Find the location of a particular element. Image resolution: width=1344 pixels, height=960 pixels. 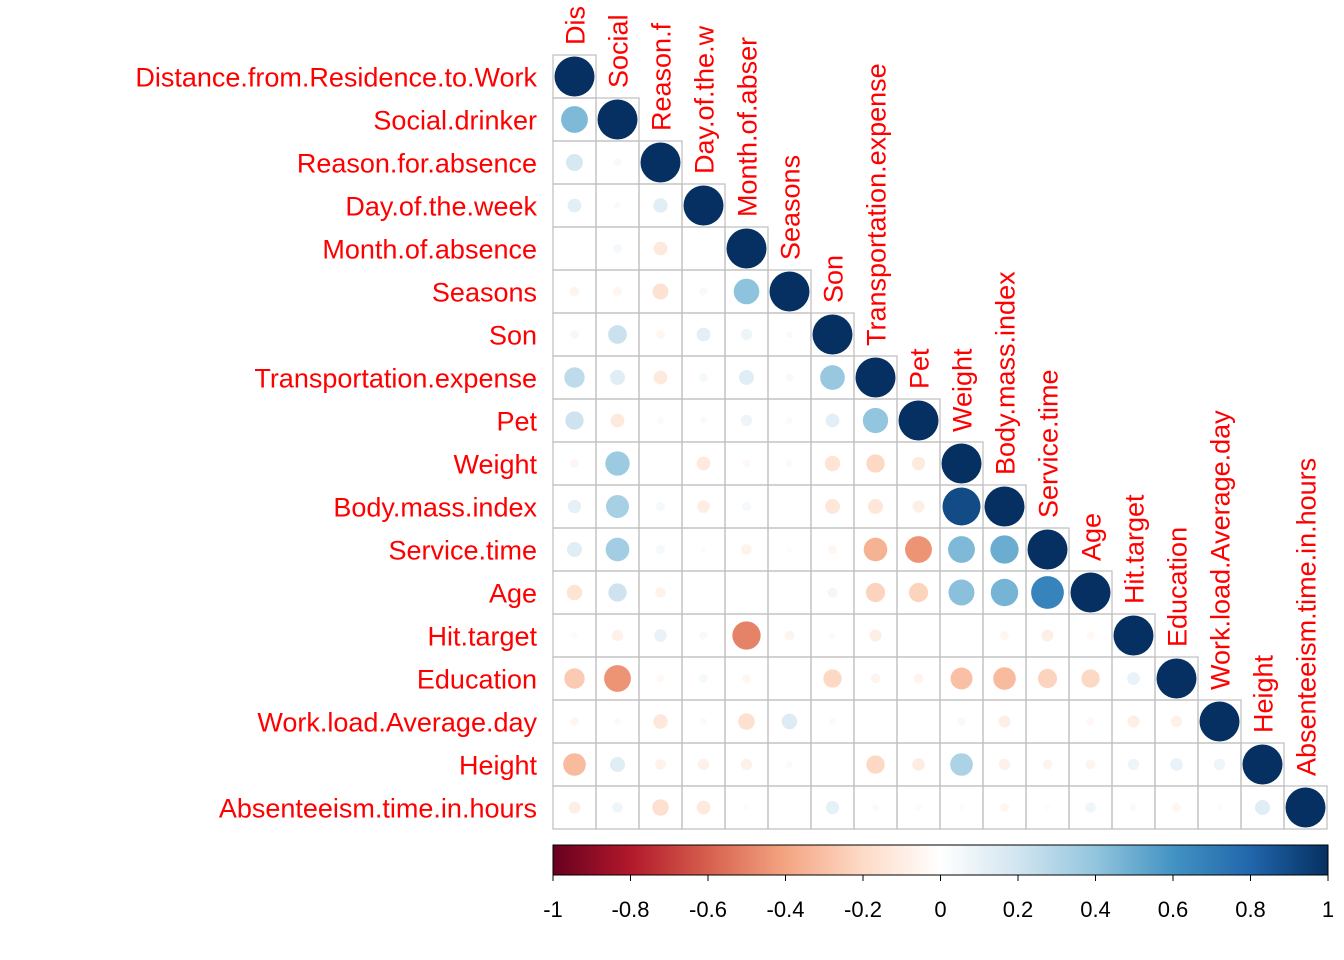

row-label: Hit.target is located at coordinates (482, 637).